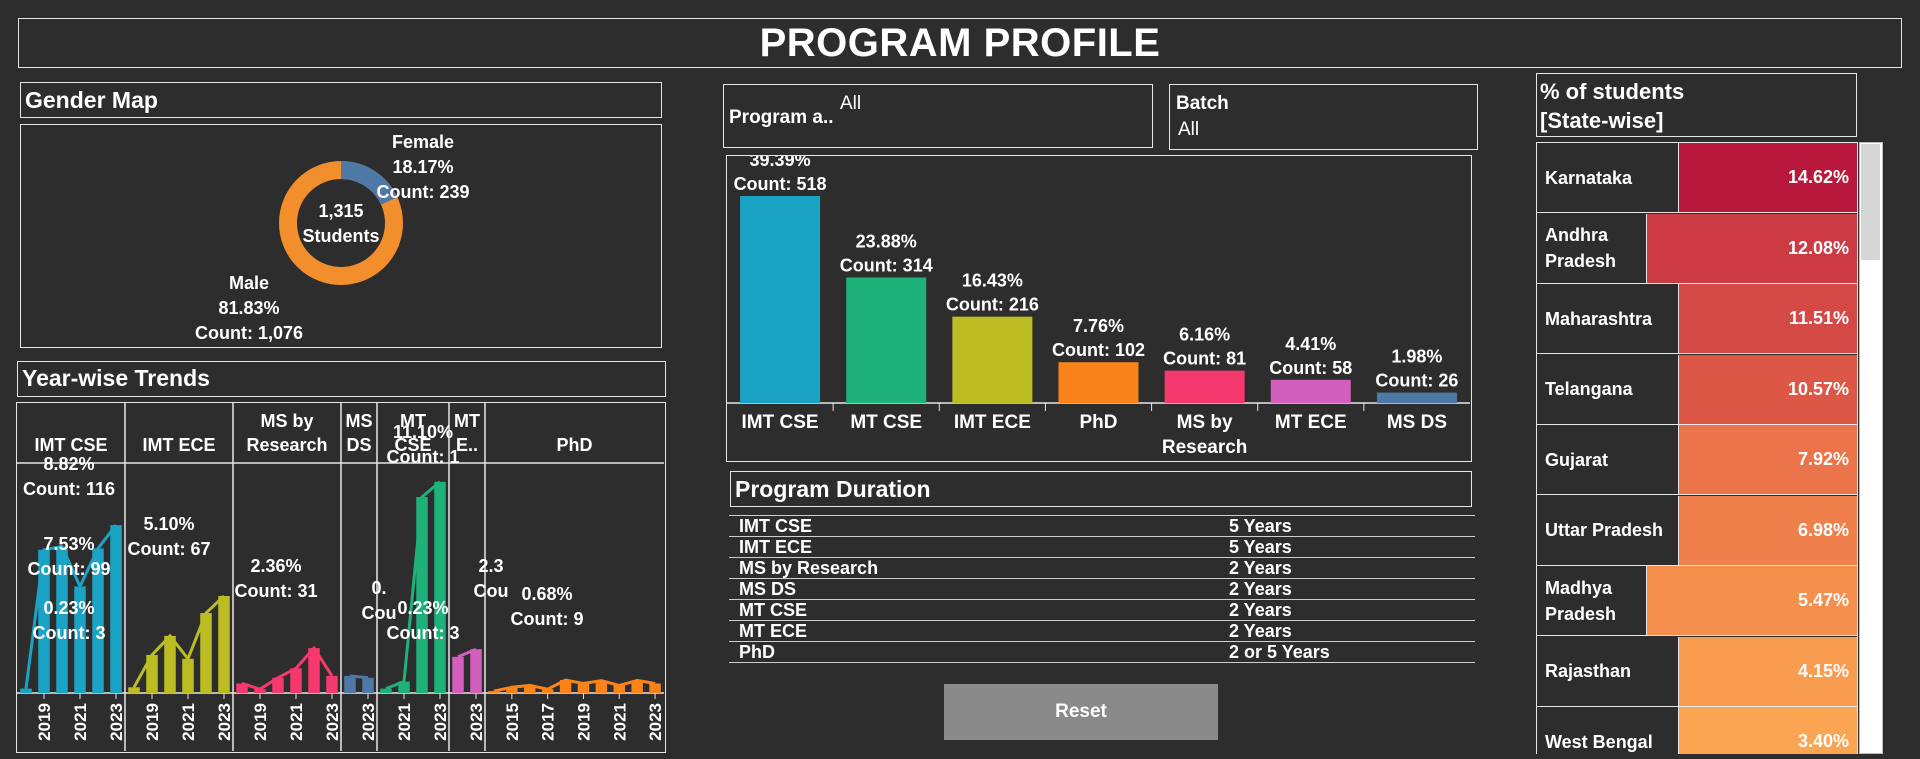 The image size is (1920, 759). Describe the element at coordinates (276, 591) in the screenshot. I see `trend-label-count: Count: 31` at that location.